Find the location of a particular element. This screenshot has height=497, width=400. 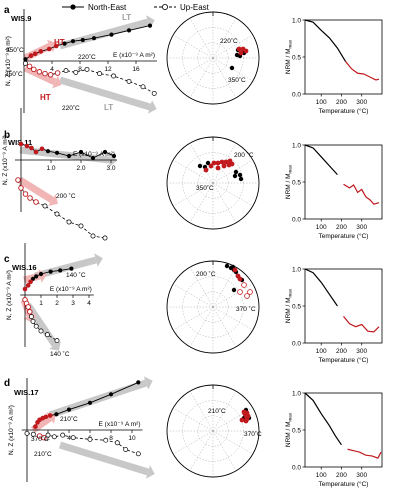

annotation: 200 ˚C is located at coordinates (66, 196).